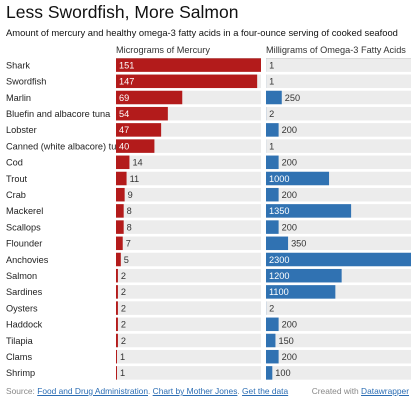 This screenshot has height=400, width=415. Describe the element at coordinates (20, 341) in the screenshot. I see `row-label: Tilapia` at that location.